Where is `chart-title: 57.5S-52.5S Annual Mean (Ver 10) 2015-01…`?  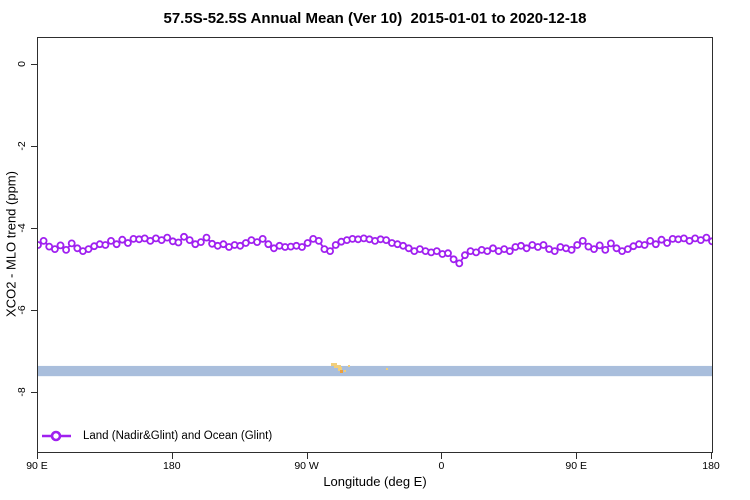 chart-title: 57.5S-52.5S Annual Mean (Ver 10) 2015-01… is located at coordinates (375, 18).